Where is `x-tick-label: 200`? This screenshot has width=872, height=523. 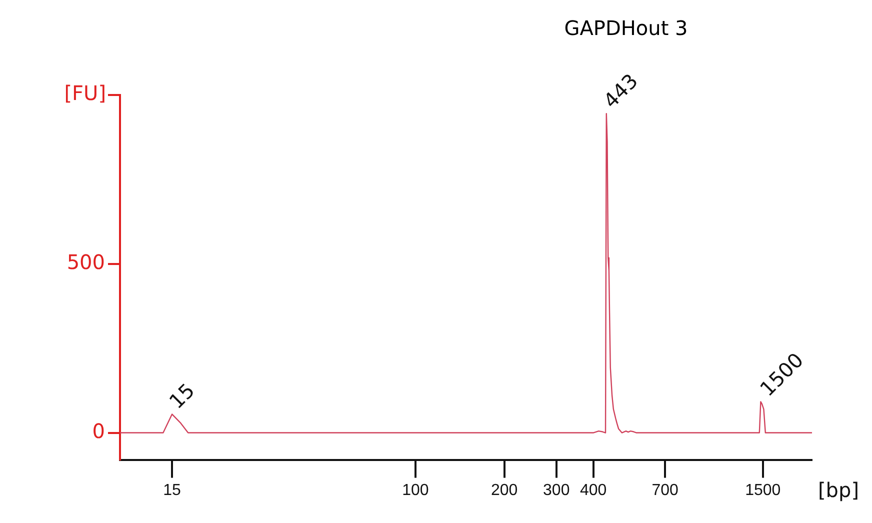 x-tick-label: 200 is located at coordinates (504, 490).